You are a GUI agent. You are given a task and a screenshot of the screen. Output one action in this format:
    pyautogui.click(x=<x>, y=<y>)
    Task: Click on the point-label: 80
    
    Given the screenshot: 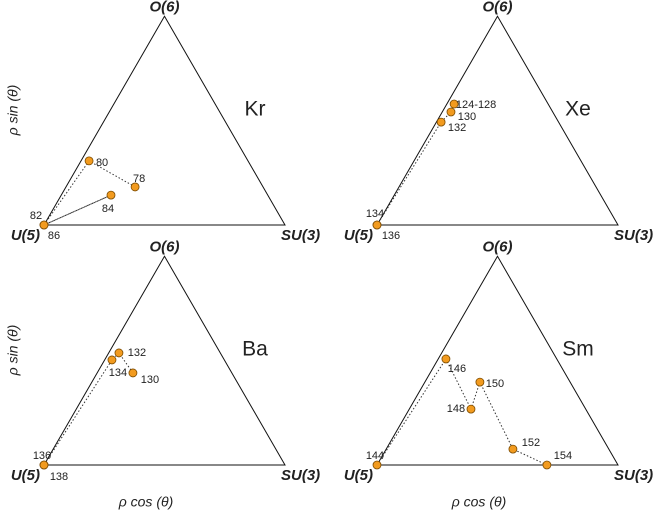 What is the action you would take?
    pyautogui.click(x=102, y=163)
    